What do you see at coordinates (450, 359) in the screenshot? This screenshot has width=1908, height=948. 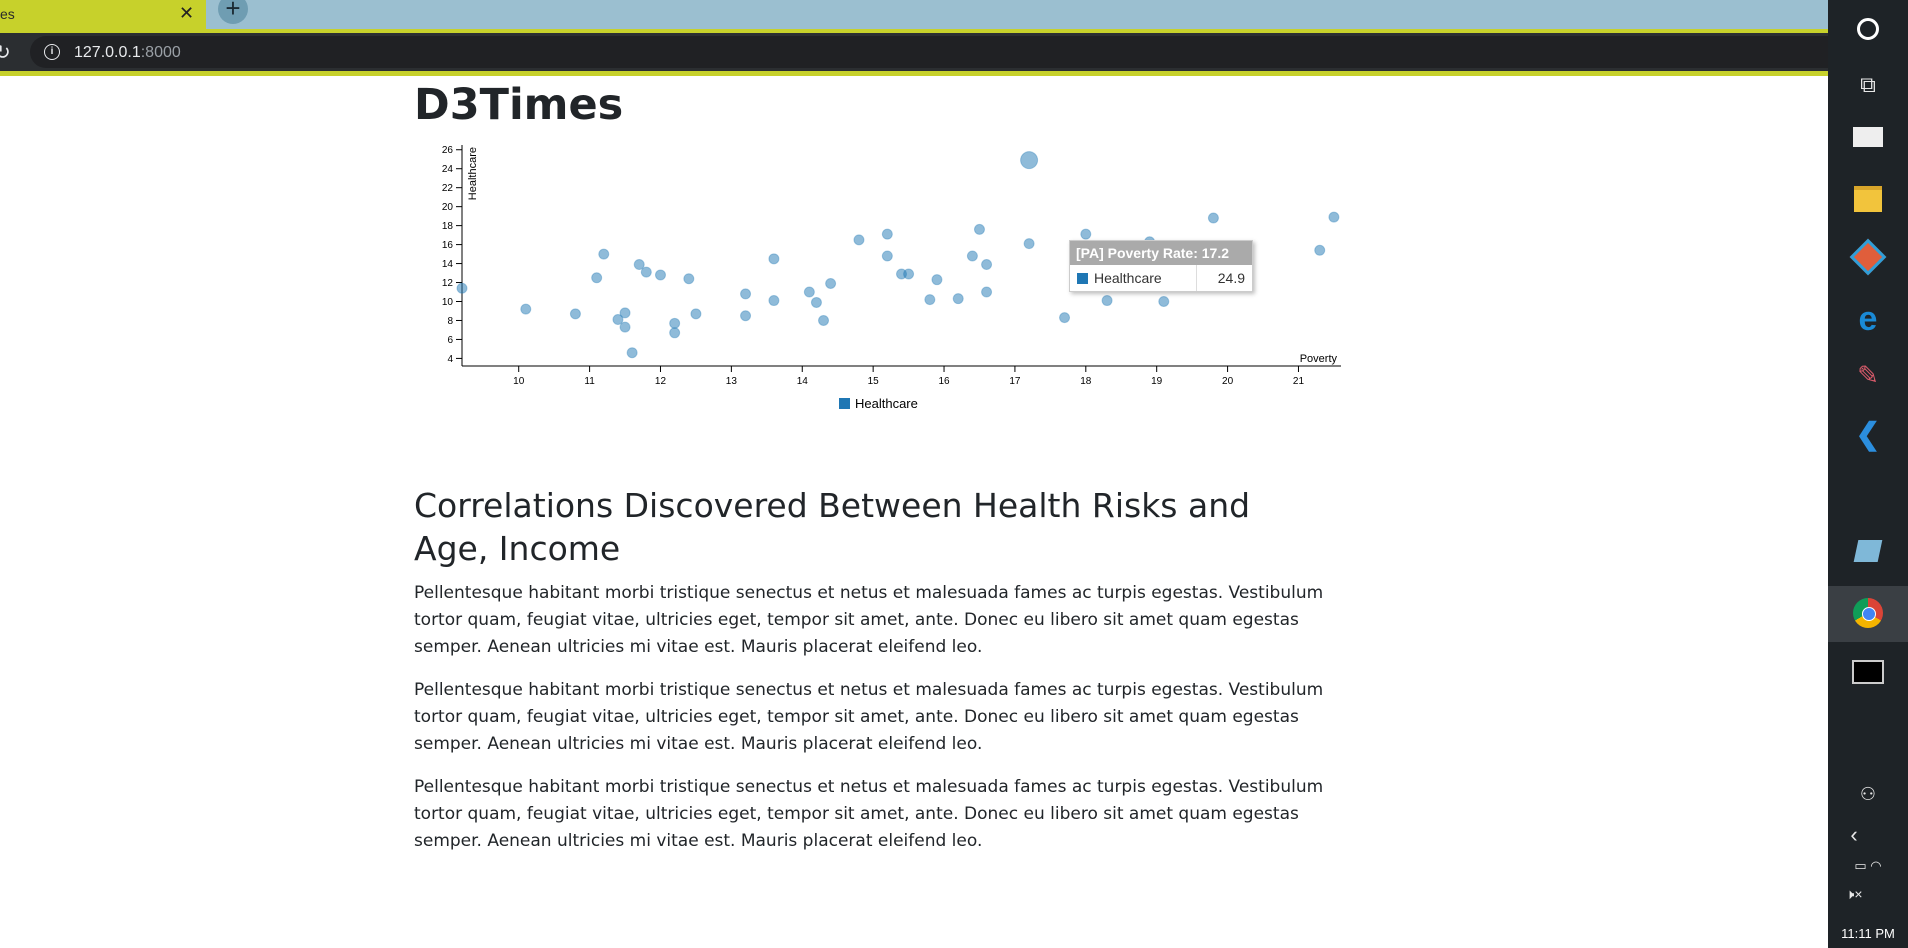 I see `y-tick-label: 4` at bounding box center [450, 359].